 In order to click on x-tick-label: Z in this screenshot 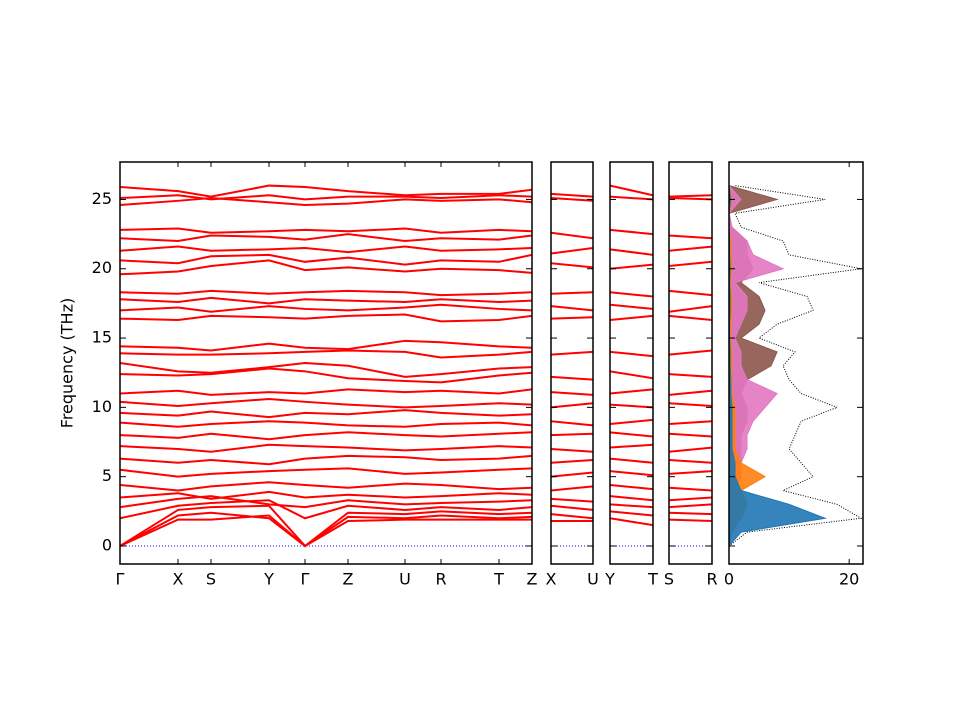, I will do `click(348, 579)`.